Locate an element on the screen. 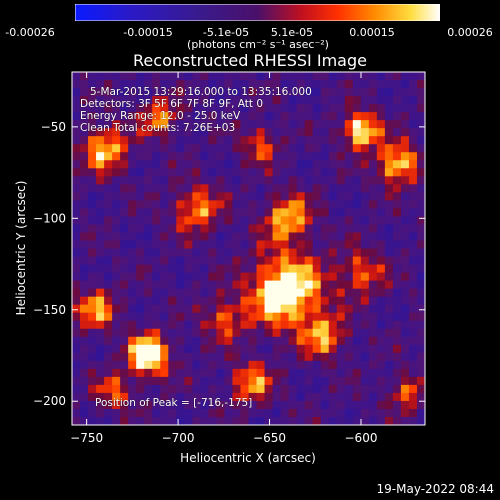  time-range-annotation: 5-Mar-2015 13:29:16.000 to 13:35:16.000 is located at coordinates (201, 92).